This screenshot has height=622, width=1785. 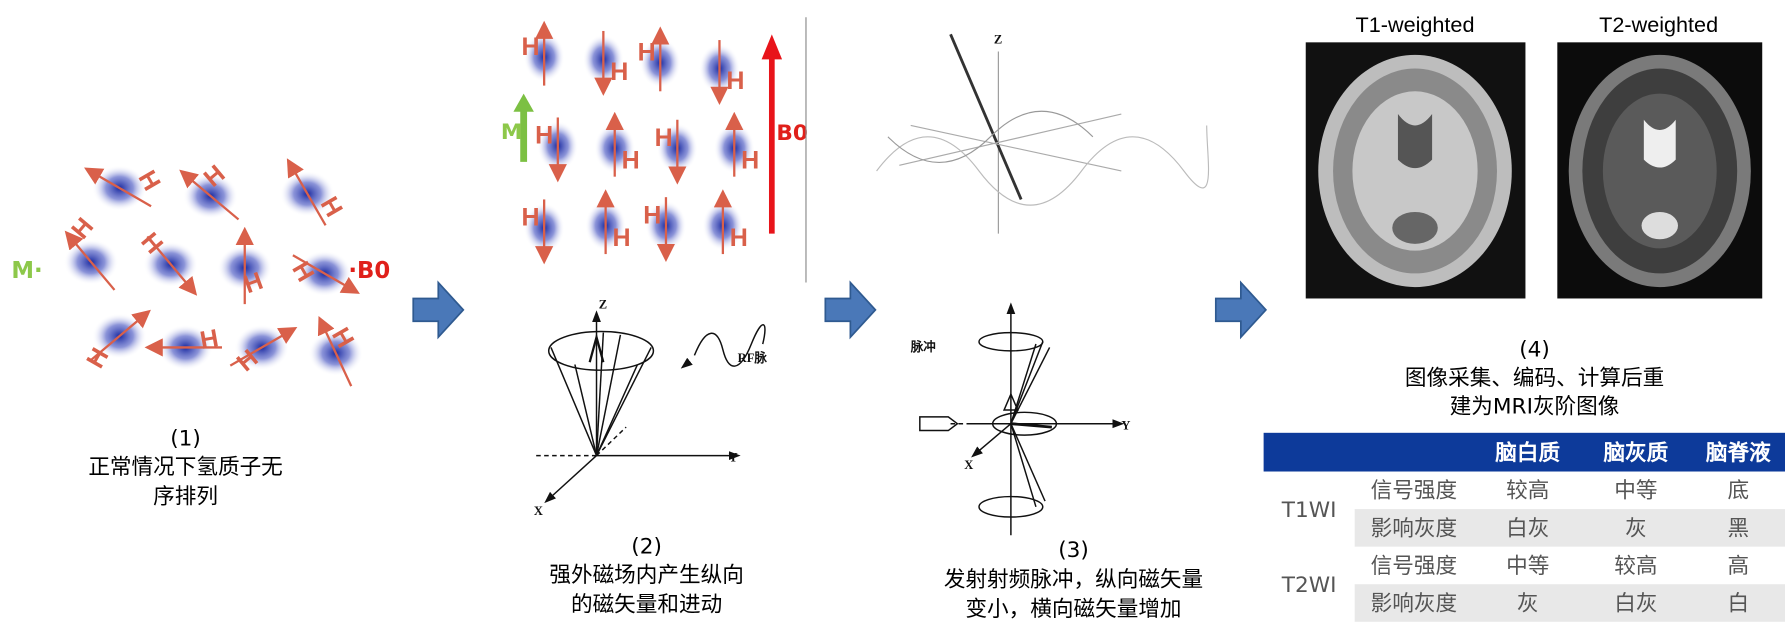 What do you see at coordinates (1534, 170) in the screenshot?
I see `mri-images` at bounding box center [1534, 170].